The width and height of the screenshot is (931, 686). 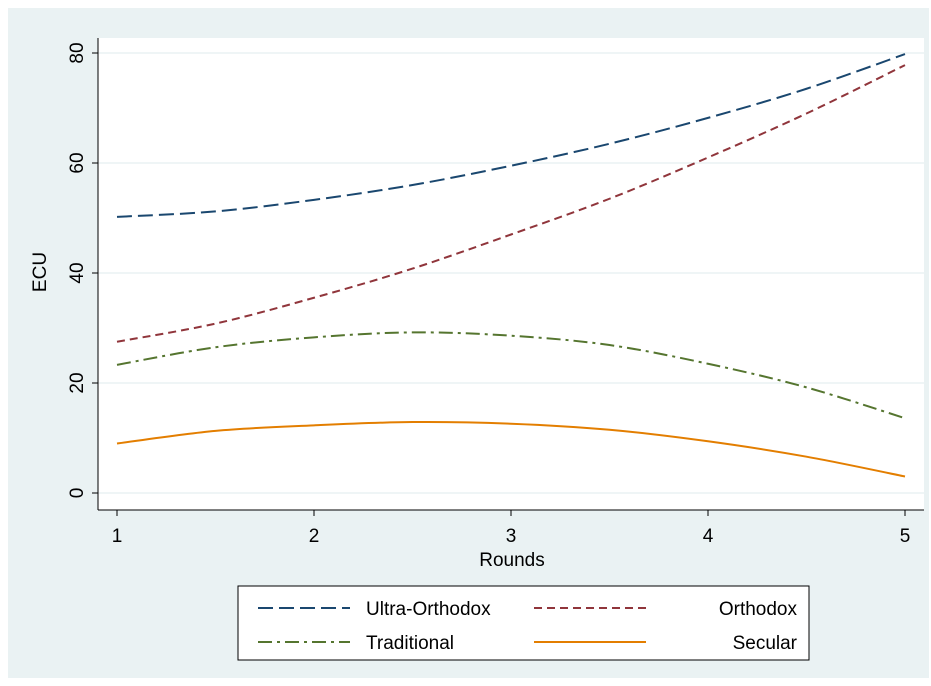 What do you see at coordinates (428, 609) in the screenshot?
I see `legend-label-ultra-orthodox: Ultra-Orthodox` at bounding box center [428, 609].